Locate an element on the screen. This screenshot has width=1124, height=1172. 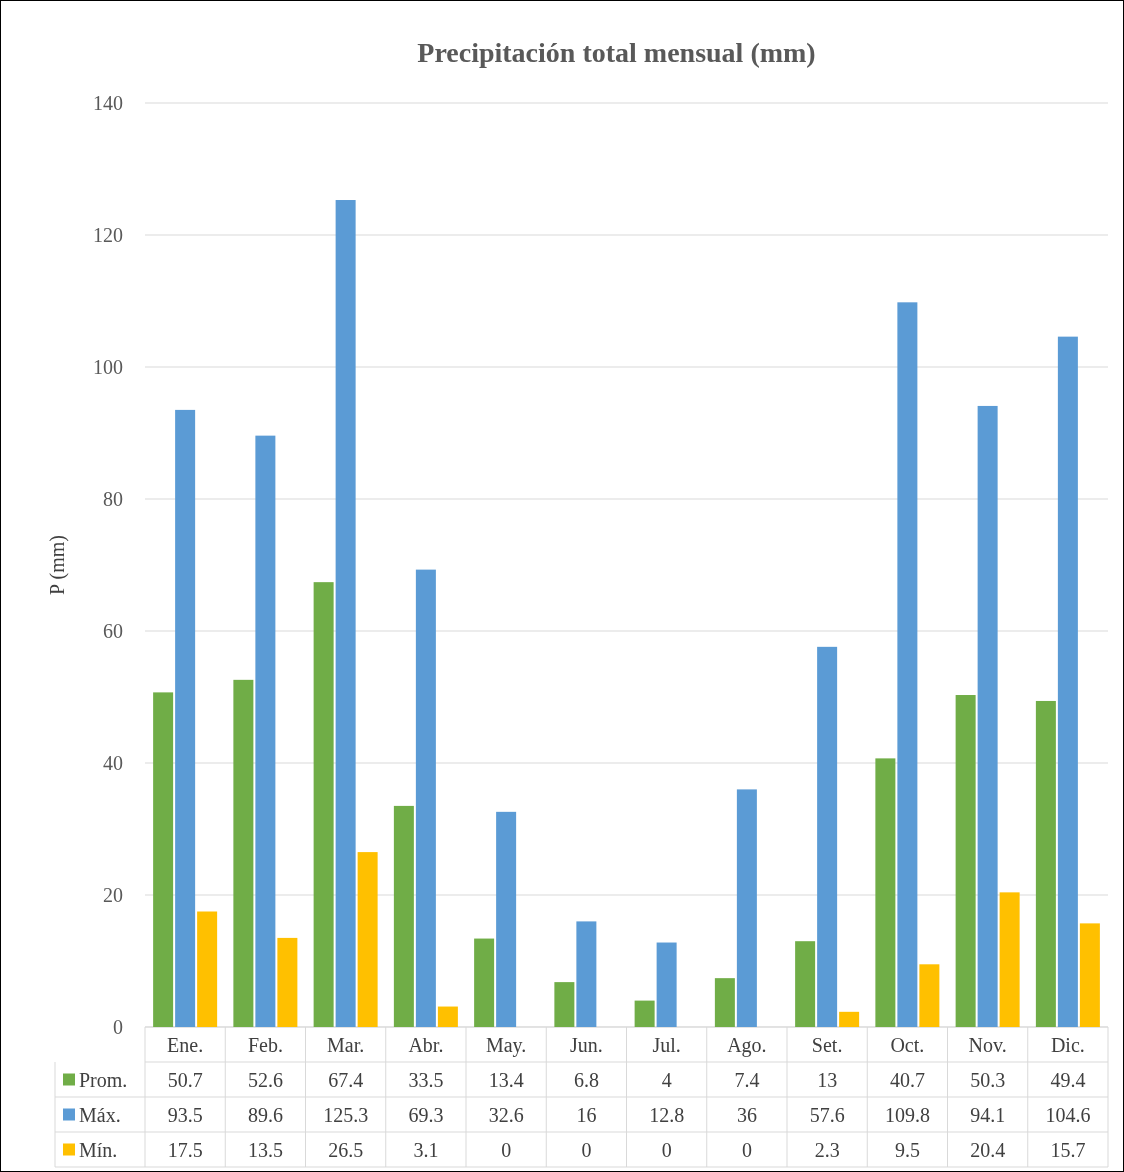
data-label: 4 is located at coordinates (666, 1079).